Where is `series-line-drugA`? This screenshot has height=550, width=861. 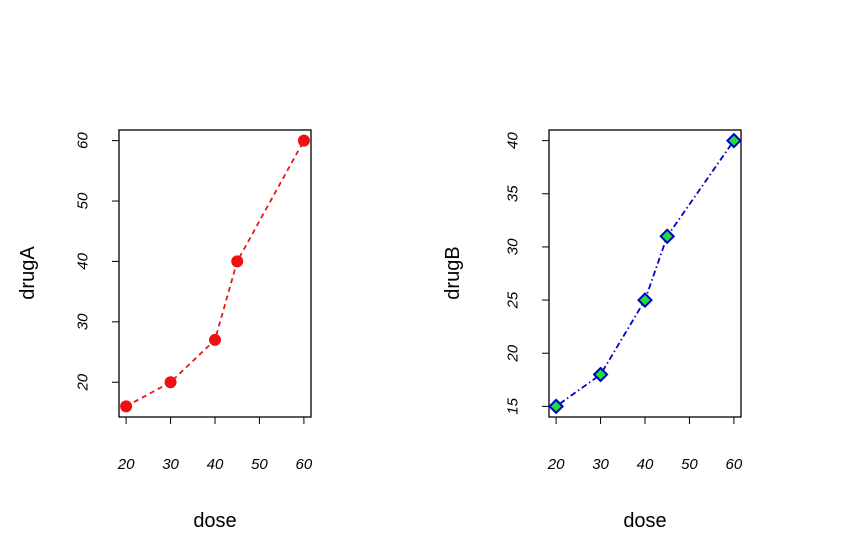 series-line-drugA is located at coordinates (215, 274).